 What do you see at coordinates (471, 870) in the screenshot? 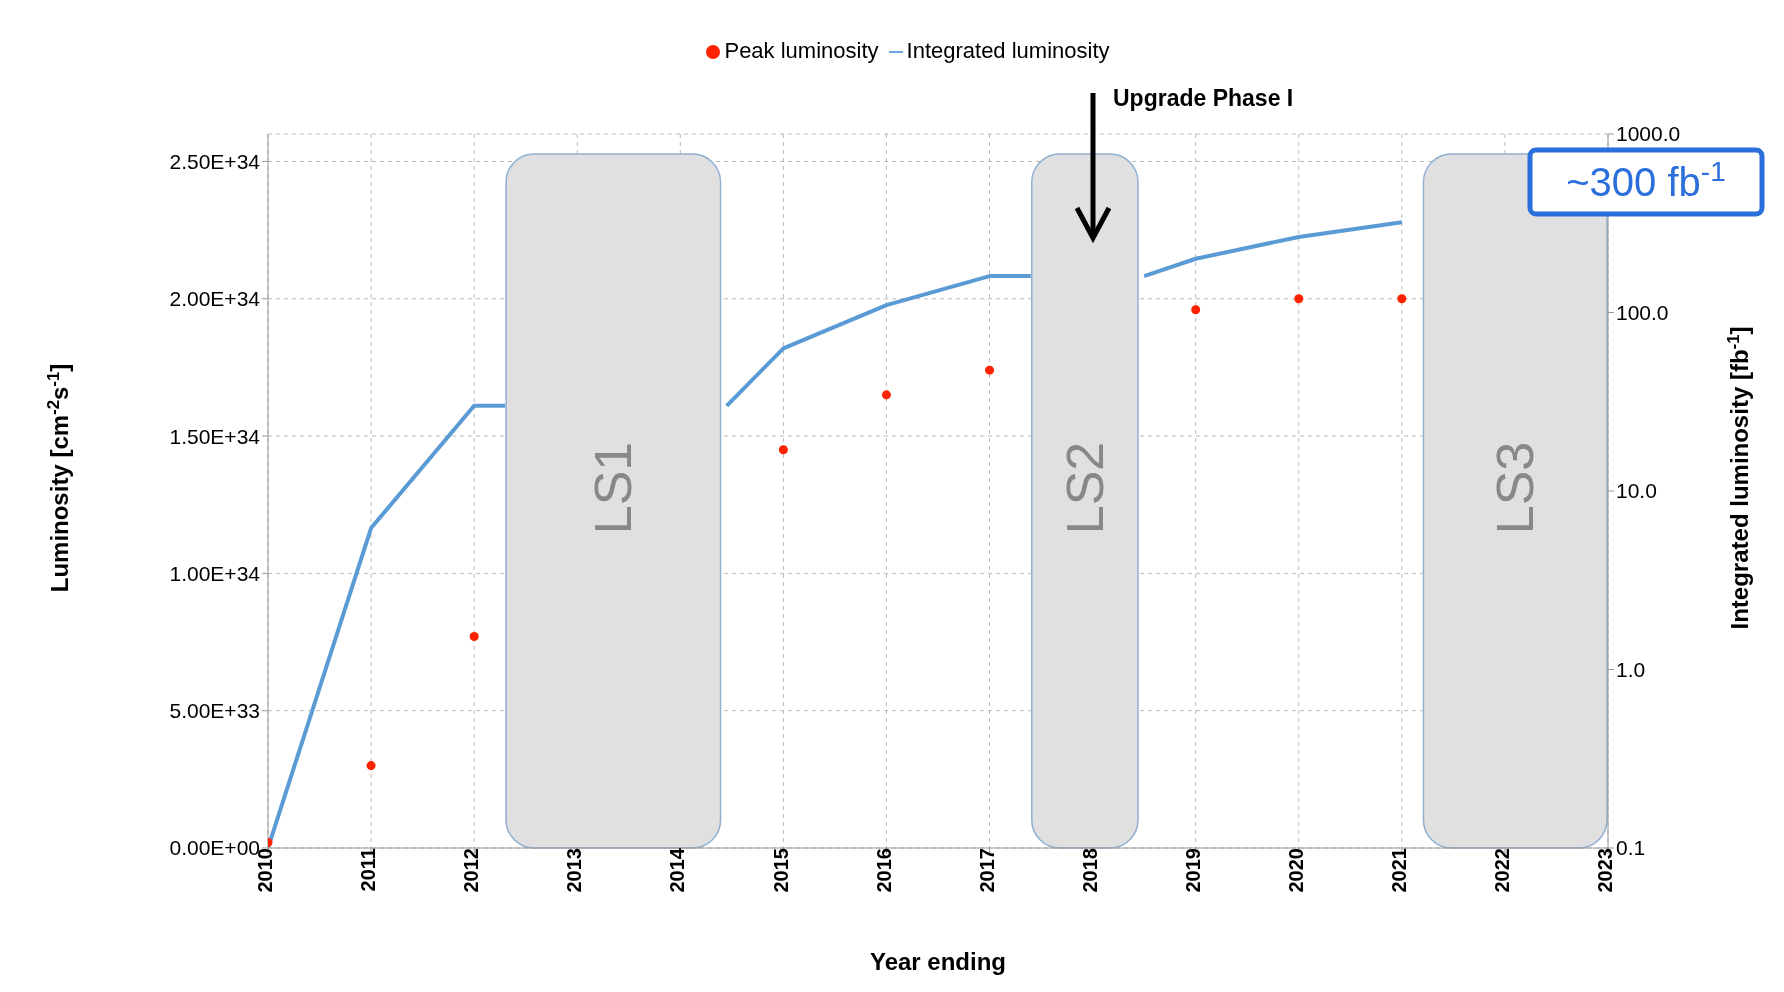
I see `x-tick-label: 2012` at bounding box center [471, 870].